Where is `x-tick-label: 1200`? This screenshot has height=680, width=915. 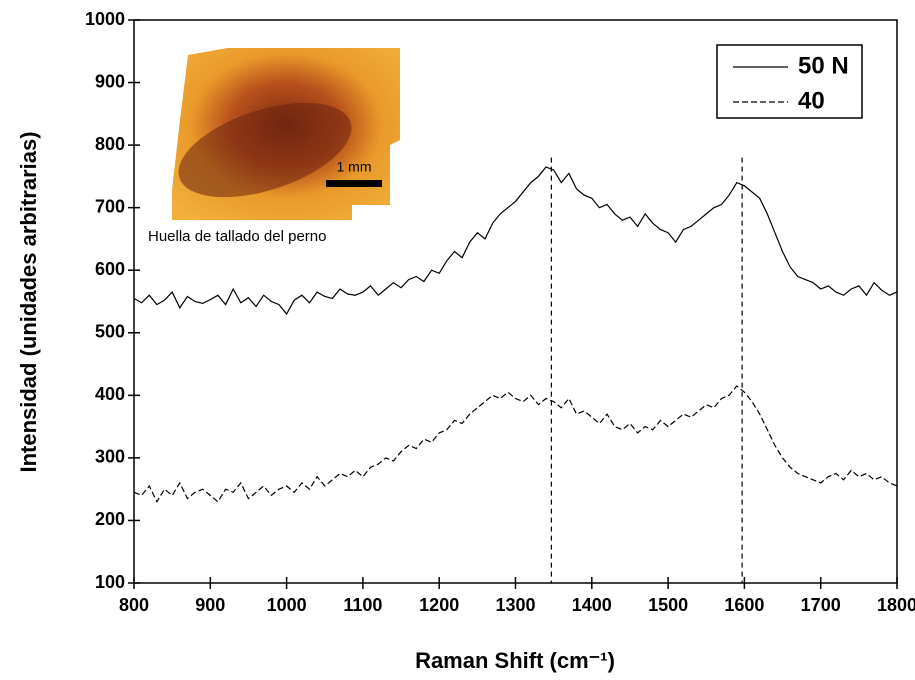
x-tick-label: 1200 is located at coordinates (439, 605).